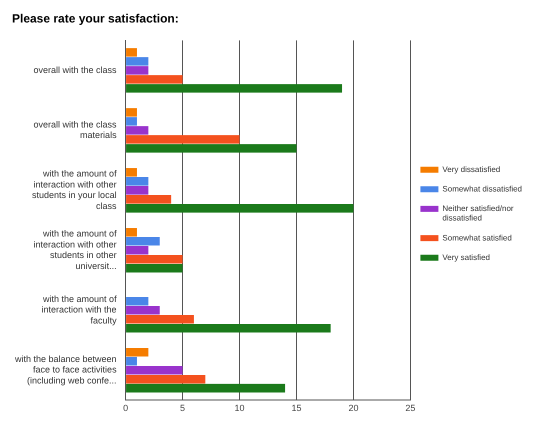 Image resolution: width=544 pixels, height=429 pixels. Describe the element at coordinates (75, 189) in the screenshot. I see `y-tick-label: with the amount of interaction with other students in your local class` at that location.